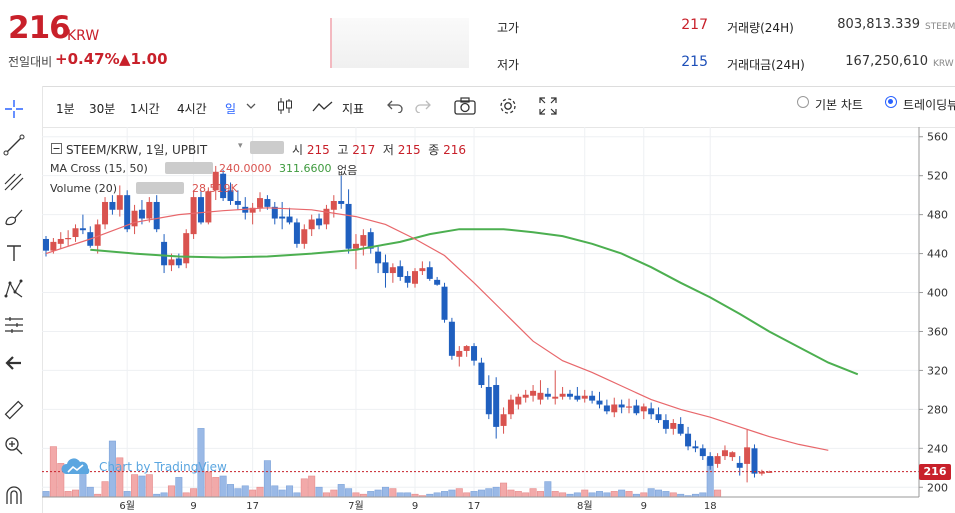  I want to click on y-tick-label: 200, so click(937, 487).